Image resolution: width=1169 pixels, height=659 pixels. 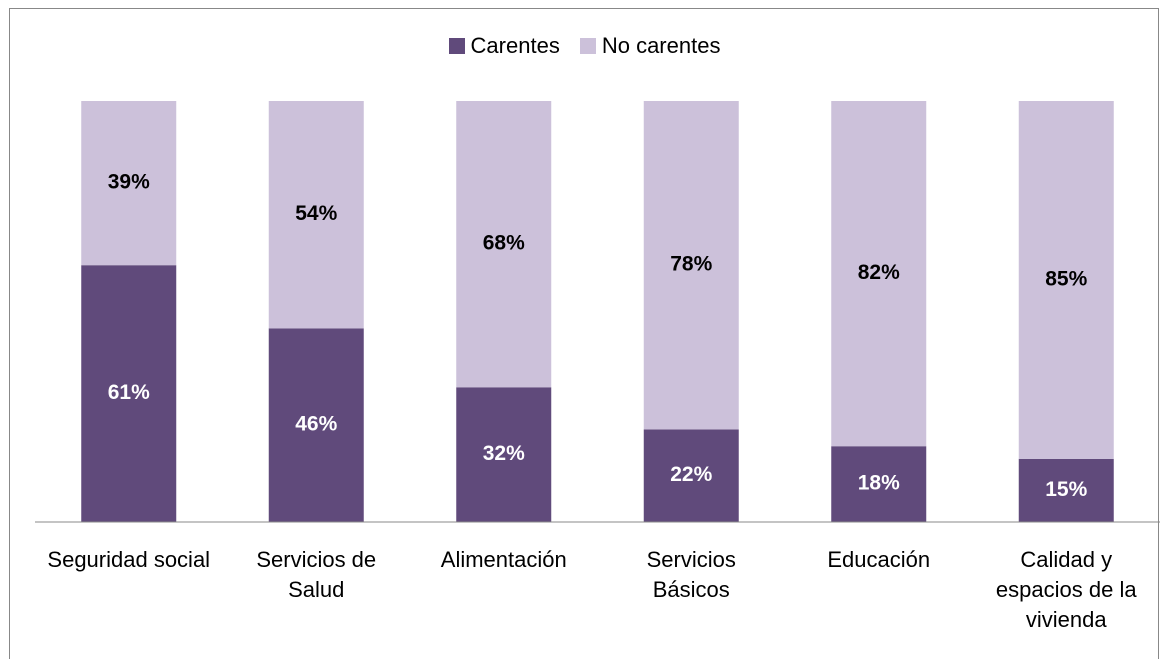 I want to click on x-tick-label: Calidad y espacios de la vivienda, so click(x=1066, y=589).